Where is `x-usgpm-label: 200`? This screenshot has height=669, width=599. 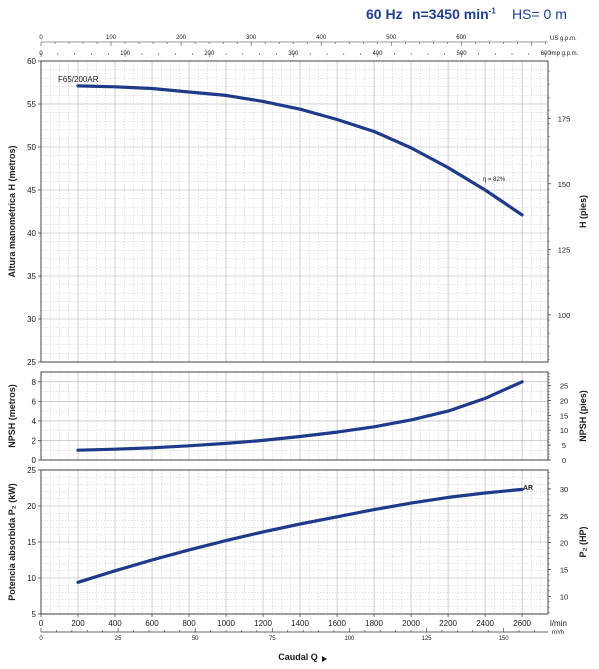
x-usgpm-label: 200 is located at coordinates (181, 38).